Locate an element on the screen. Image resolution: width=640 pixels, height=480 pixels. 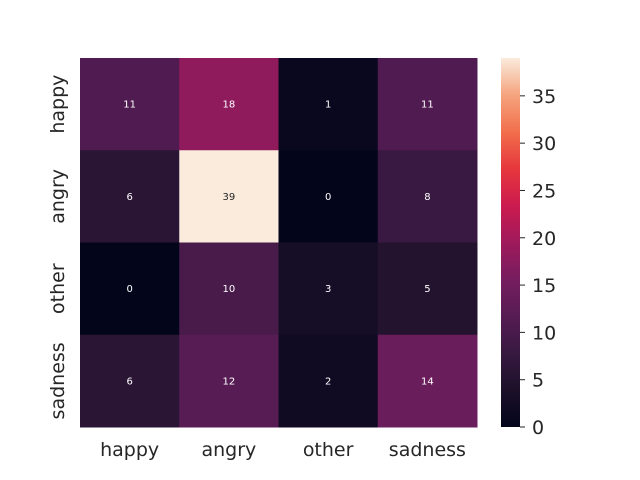
heatmap-cell-value: 10 is located at coordinates (229, 289).